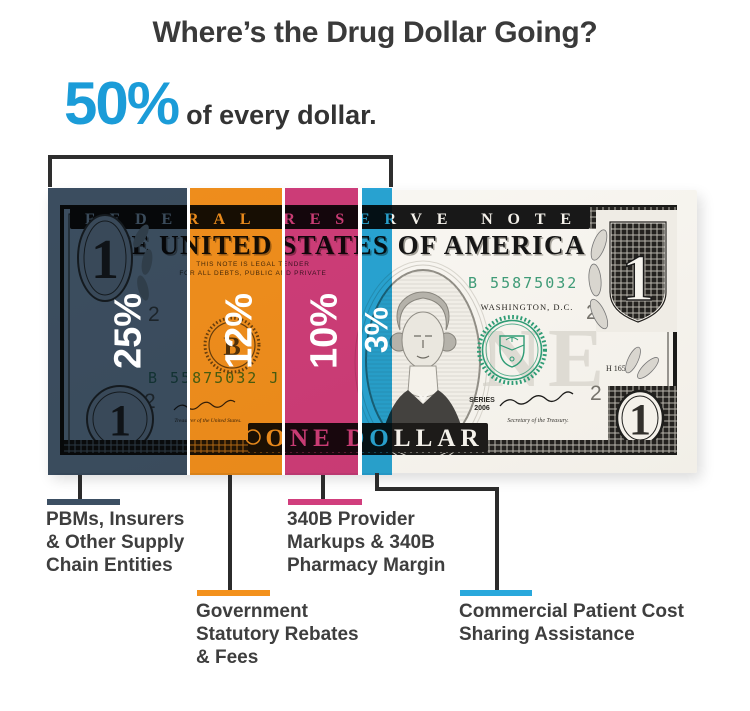 The height and width of the screenshot is (711, 750). I want to click on bar-patient-cost-sharing, so click(377, 331).